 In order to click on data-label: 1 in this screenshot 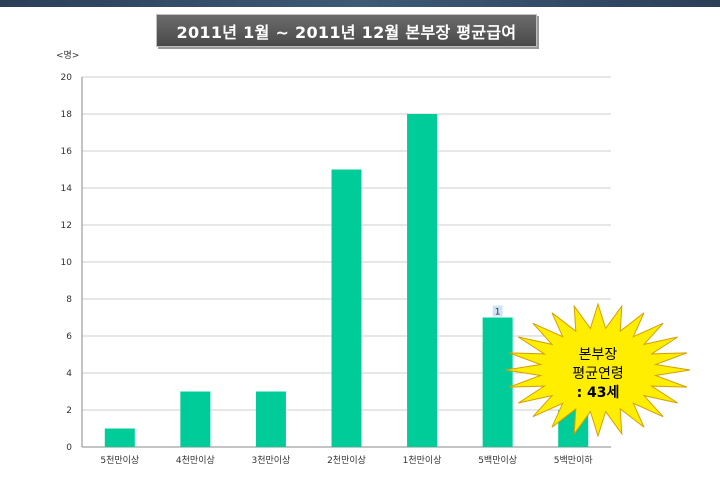, I will do `click(498, 313)`.